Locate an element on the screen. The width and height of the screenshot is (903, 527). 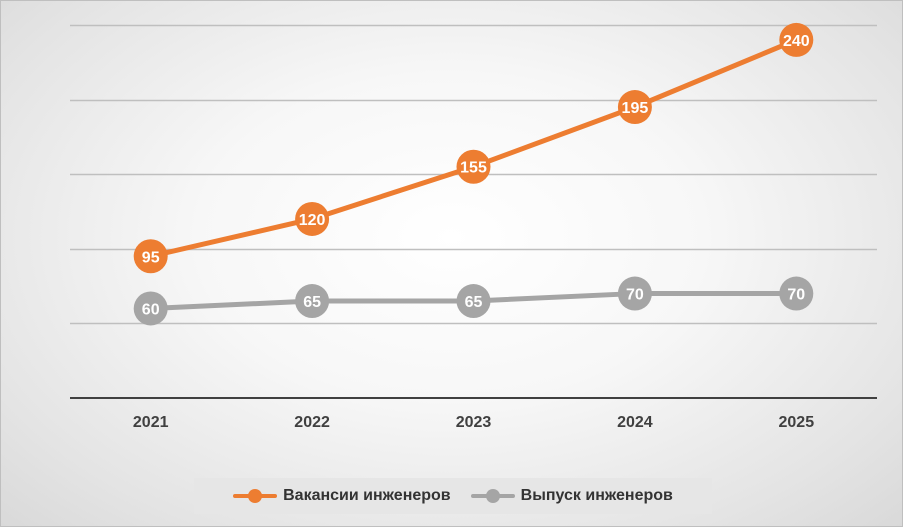
data-label: 155 is located at coordinates (473, 168).